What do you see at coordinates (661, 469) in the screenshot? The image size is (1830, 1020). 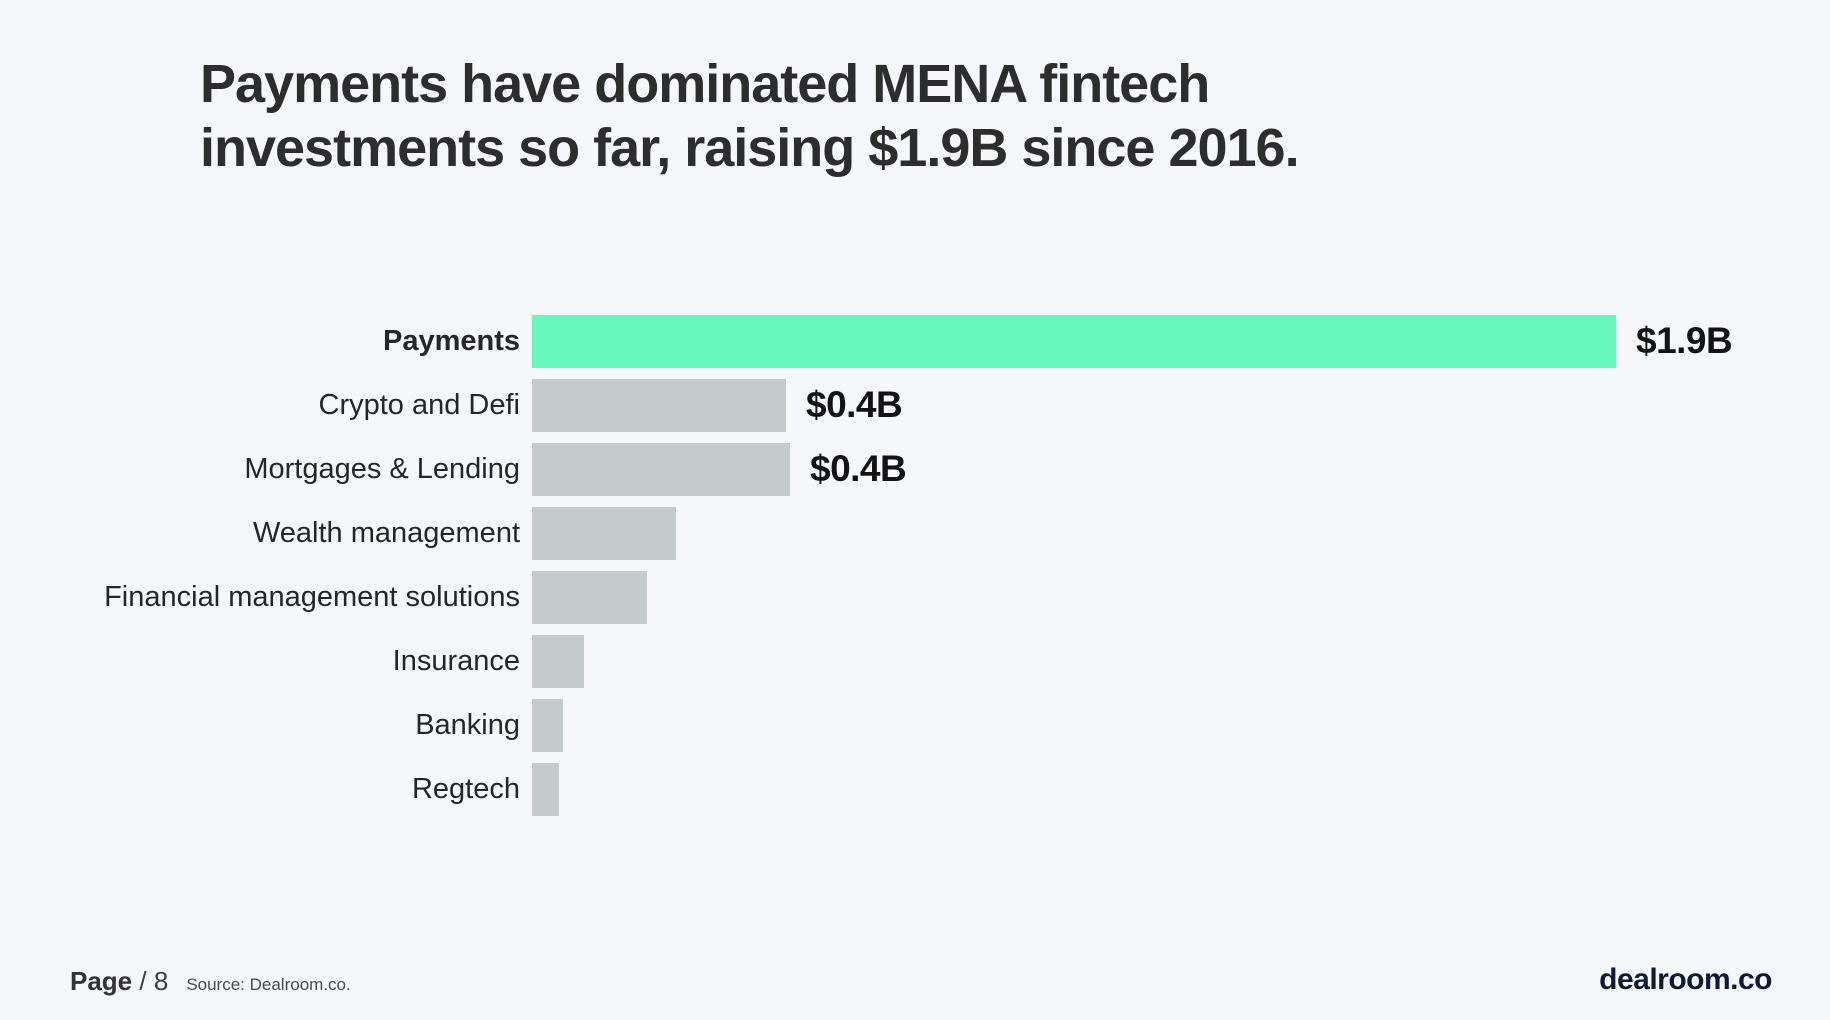 I see `bar-mortgages-lending` at bounding box center [661, 469].